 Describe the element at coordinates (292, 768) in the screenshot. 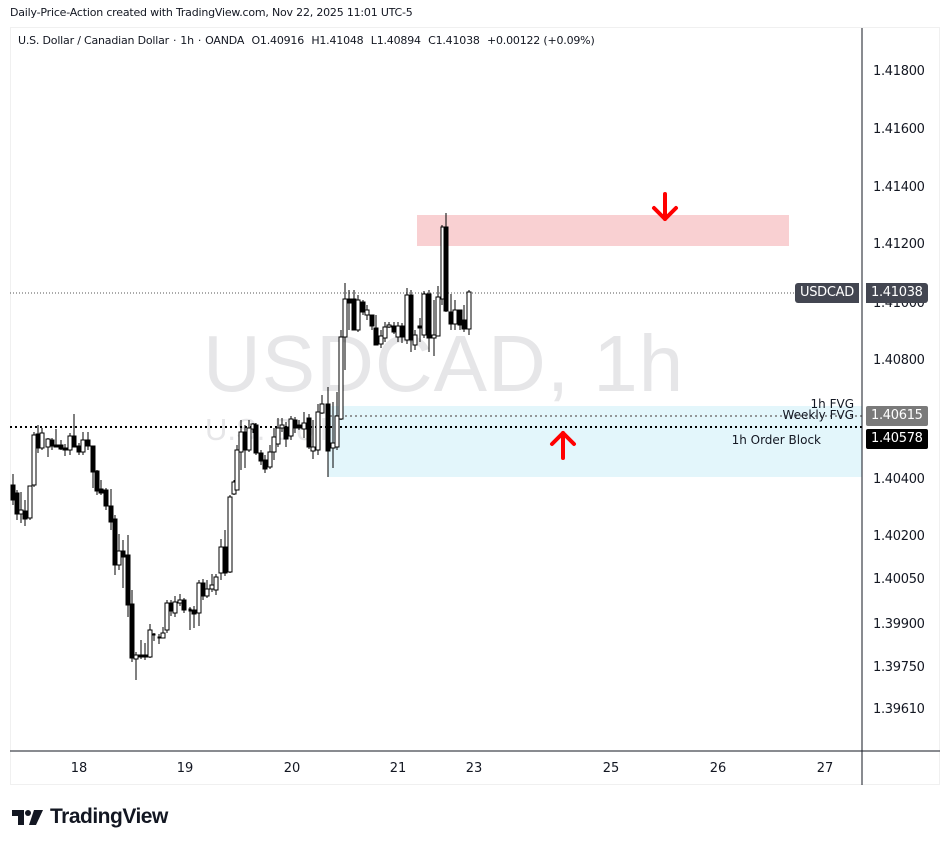

I see `time-axis-label: 20` at that location.